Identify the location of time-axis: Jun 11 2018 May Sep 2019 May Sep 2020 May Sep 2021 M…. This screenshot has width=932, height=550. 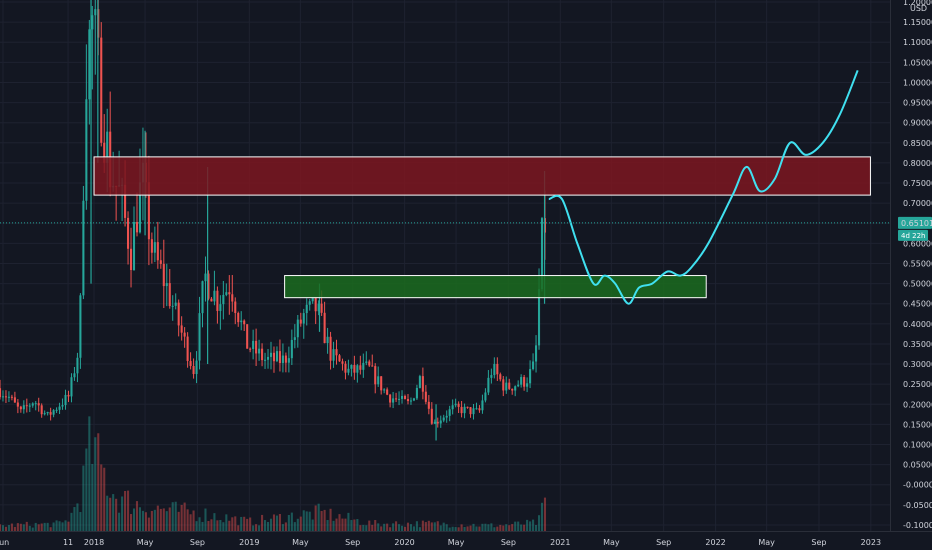
(466, 539).